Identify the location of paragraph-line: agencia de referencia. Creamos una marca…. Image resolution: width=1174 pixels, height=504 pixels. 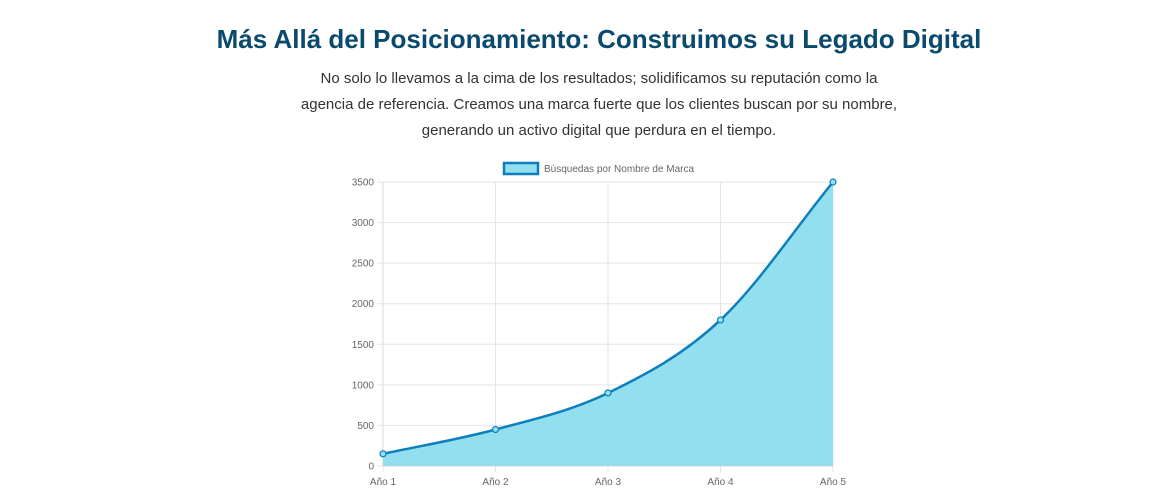
(599, 104).